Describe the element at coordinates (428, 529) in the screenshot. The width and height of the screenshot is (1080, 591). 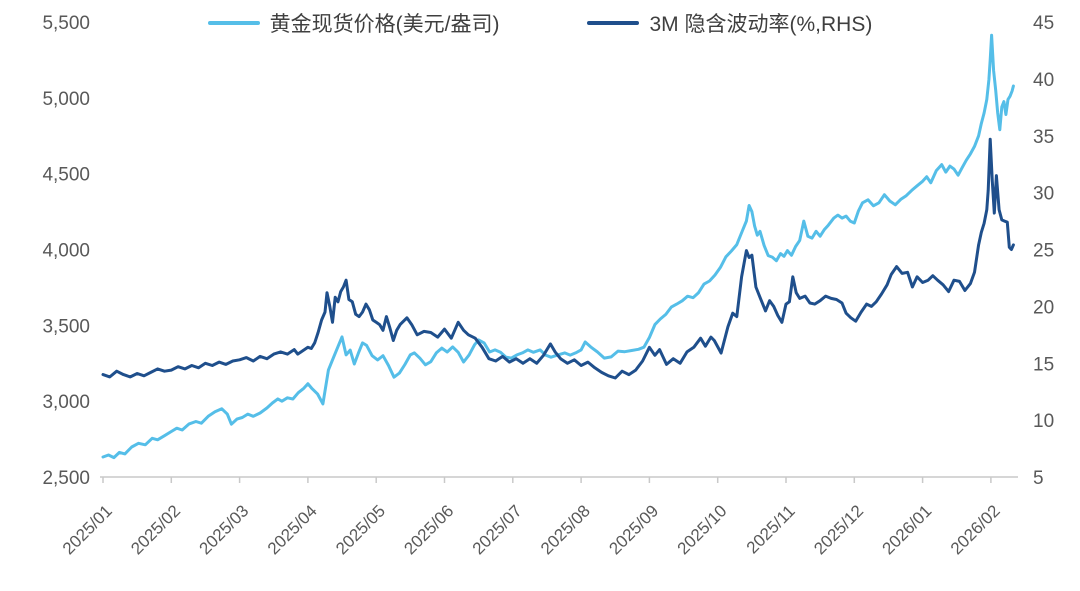
I see `x-axis-label: 2025/06` at that location.